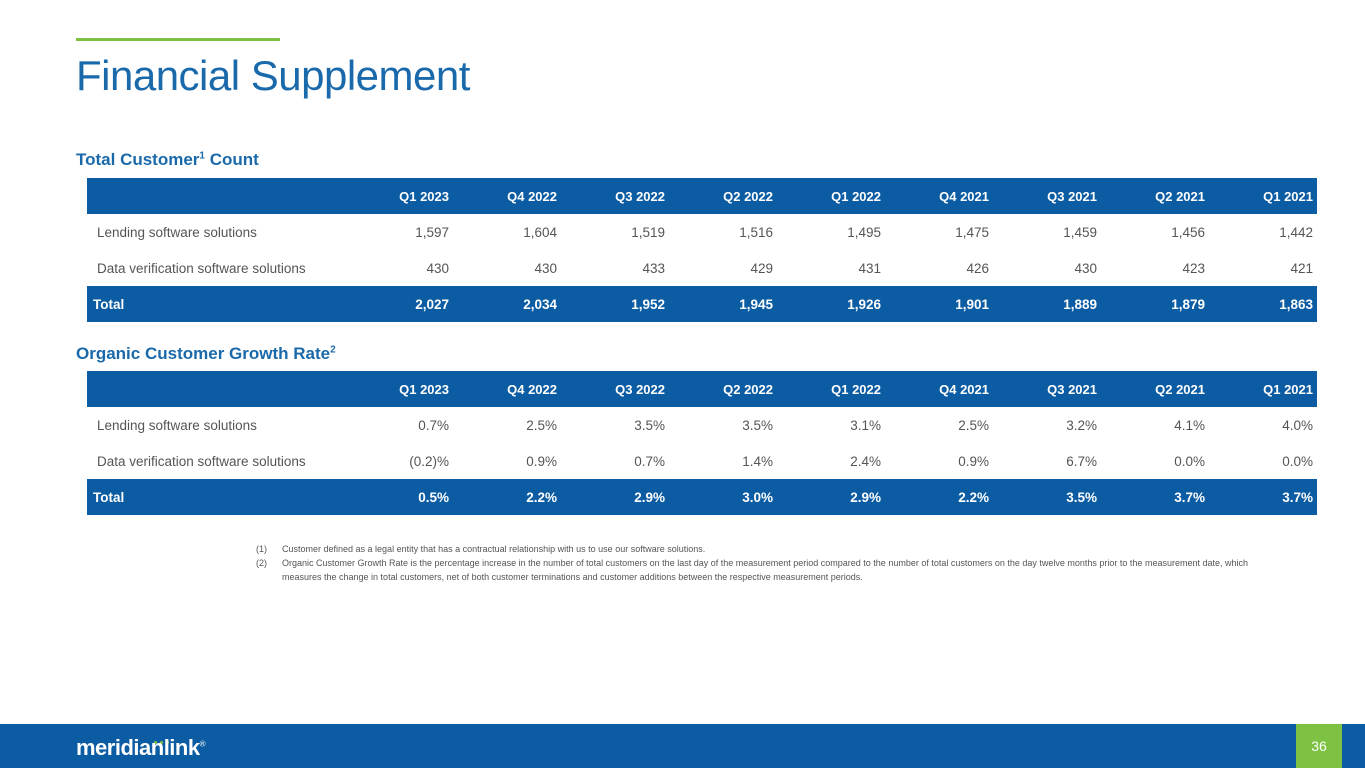 This screenshot has height=768, width=1365. What do you see at coordinates (756, 232) in the screenshot?
I see `table-cell: 1,516` at bounding box center [756, 232].